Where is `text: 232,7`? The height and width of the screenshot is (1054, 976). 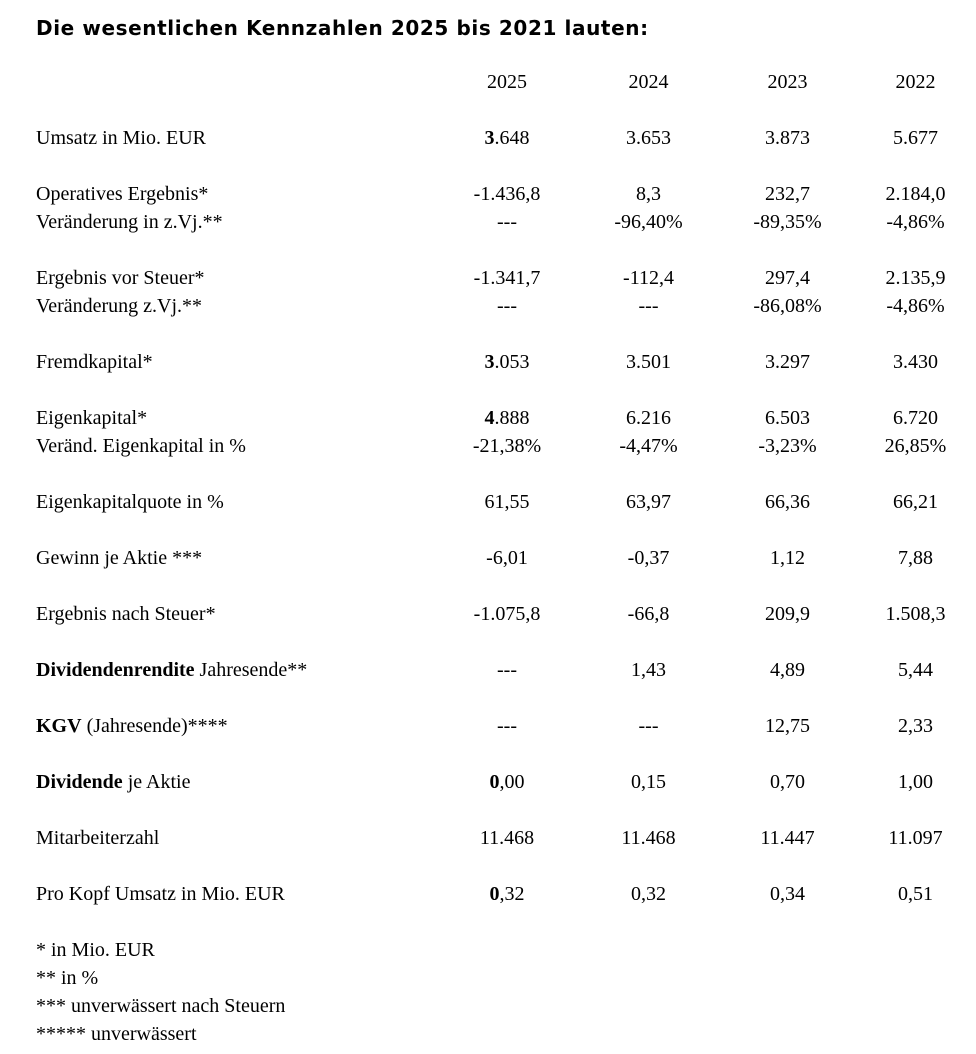
text: 232,7 is located at coordinates (787, 194).